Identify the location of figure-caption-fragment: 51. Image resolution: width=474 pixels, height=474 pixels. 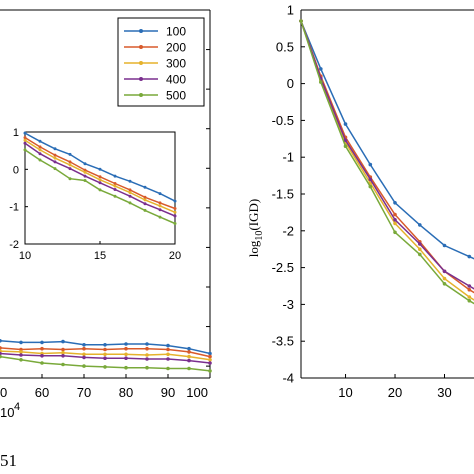
(8, 460).